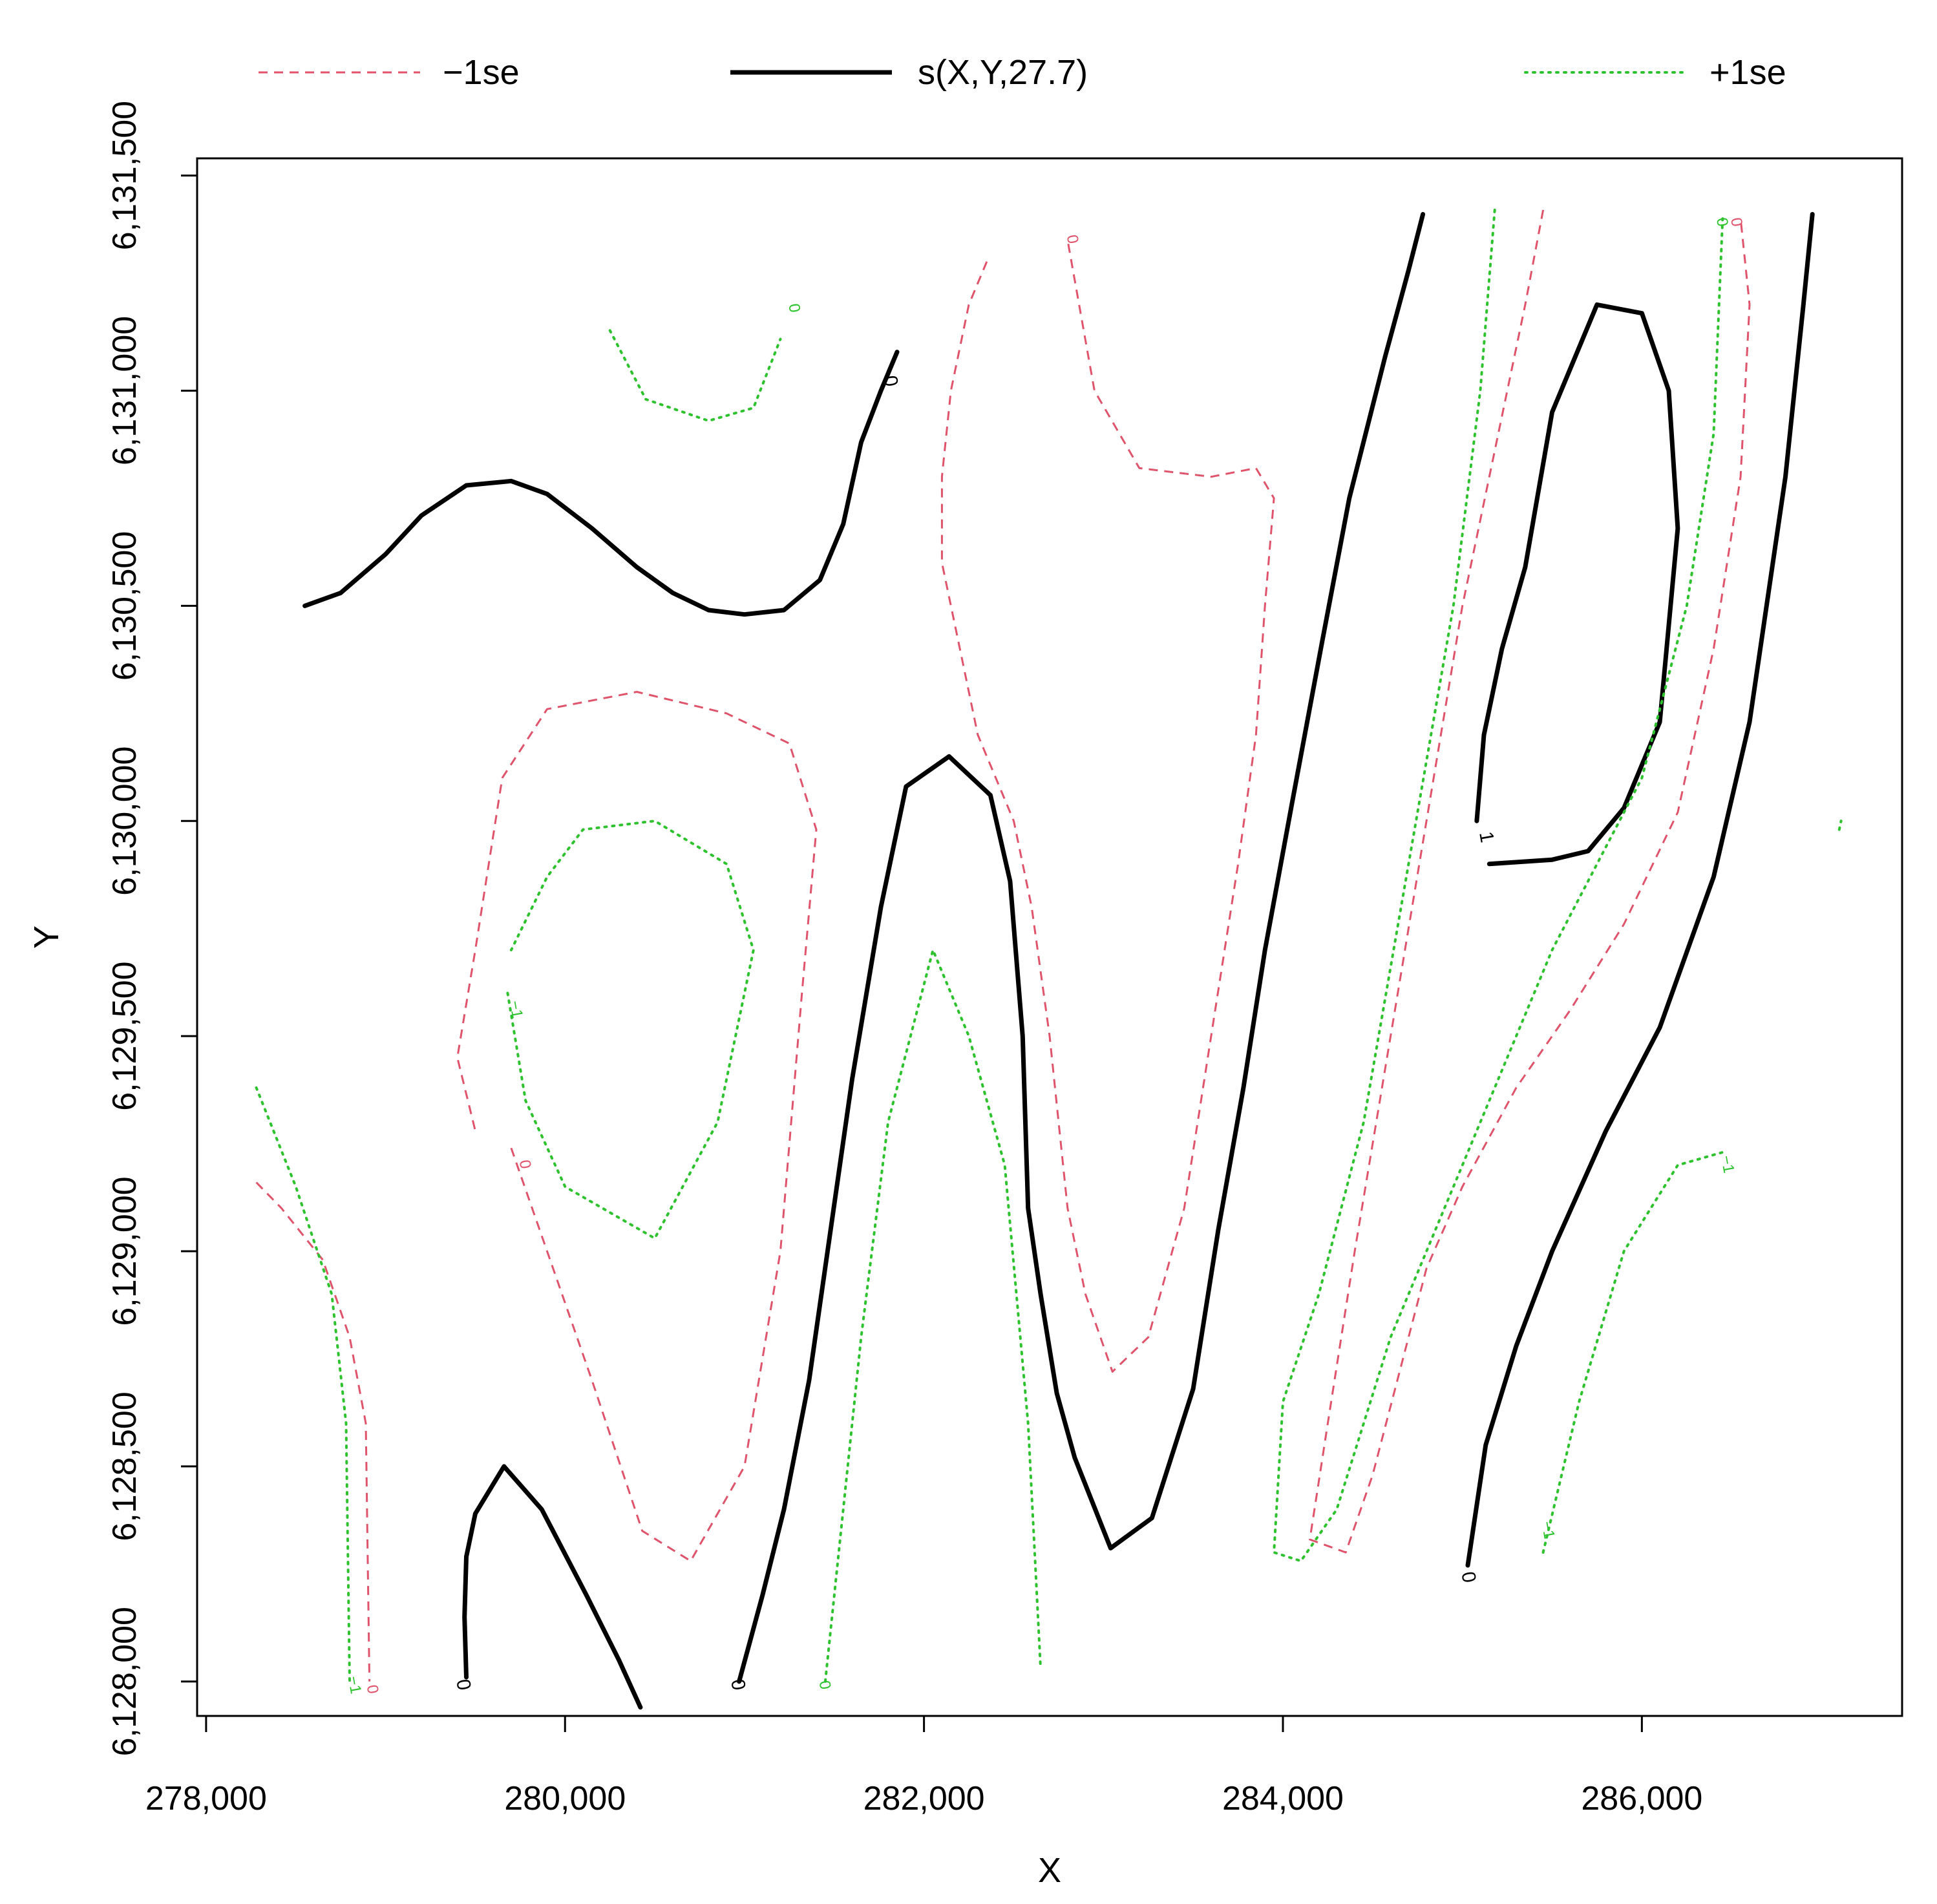 The height and width of the screenshot is (1904, 1937). Describe the element at coordinates (46, 937) in the screenshot. I see `y-axis-title: Y` at that location.